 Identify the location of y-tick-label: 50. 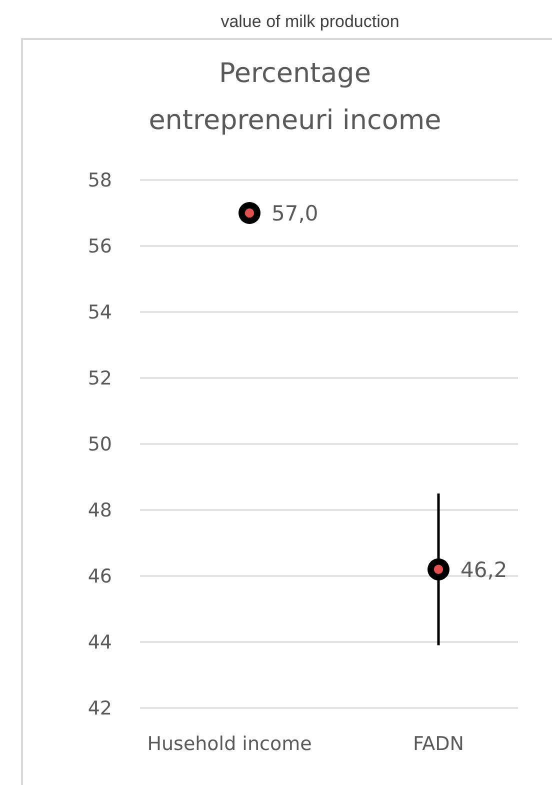
(100, 445).